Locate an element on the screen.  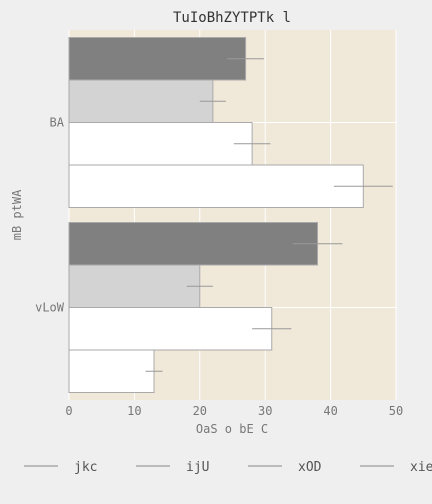
chart-title: TuIoBhZYTPTk l is located at coordinates (232, 18).